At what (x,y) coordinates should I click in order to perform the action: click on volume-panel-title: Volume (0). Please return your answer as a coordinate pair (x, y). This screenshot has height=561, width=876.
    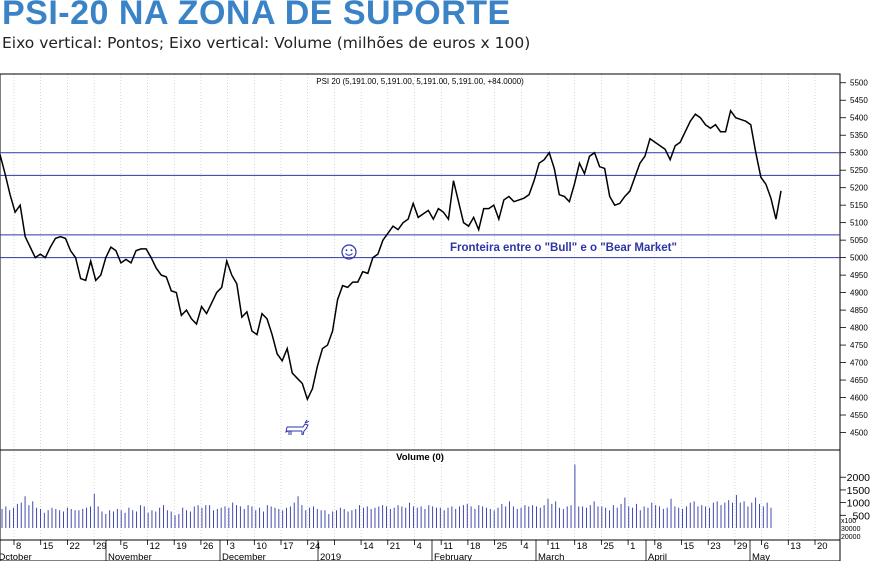
    Looking at the image, I should click on (420, 457).